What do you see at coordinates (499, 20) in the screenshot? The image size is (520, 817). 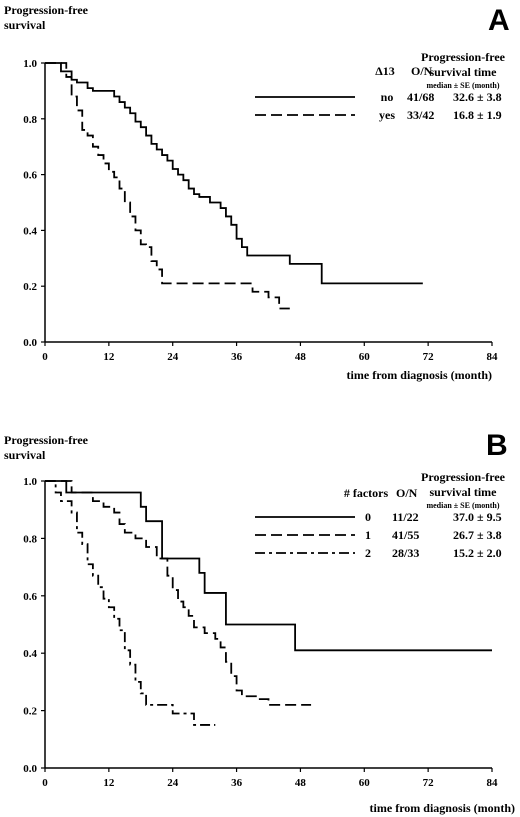 I see `panel-letter: A` at bounding box center [499, 20].